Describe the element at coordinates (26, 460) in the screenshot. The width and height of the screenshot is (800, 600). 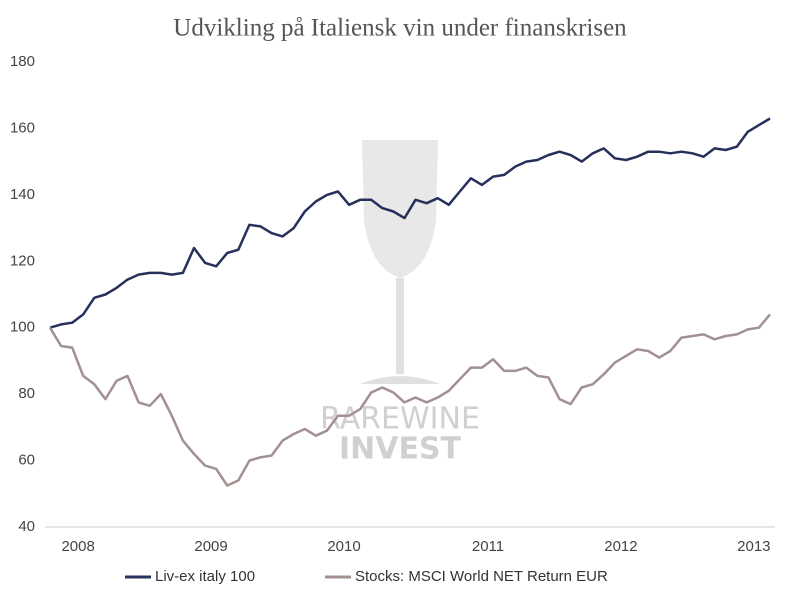
I see `y-tick-label: 60` at that location.